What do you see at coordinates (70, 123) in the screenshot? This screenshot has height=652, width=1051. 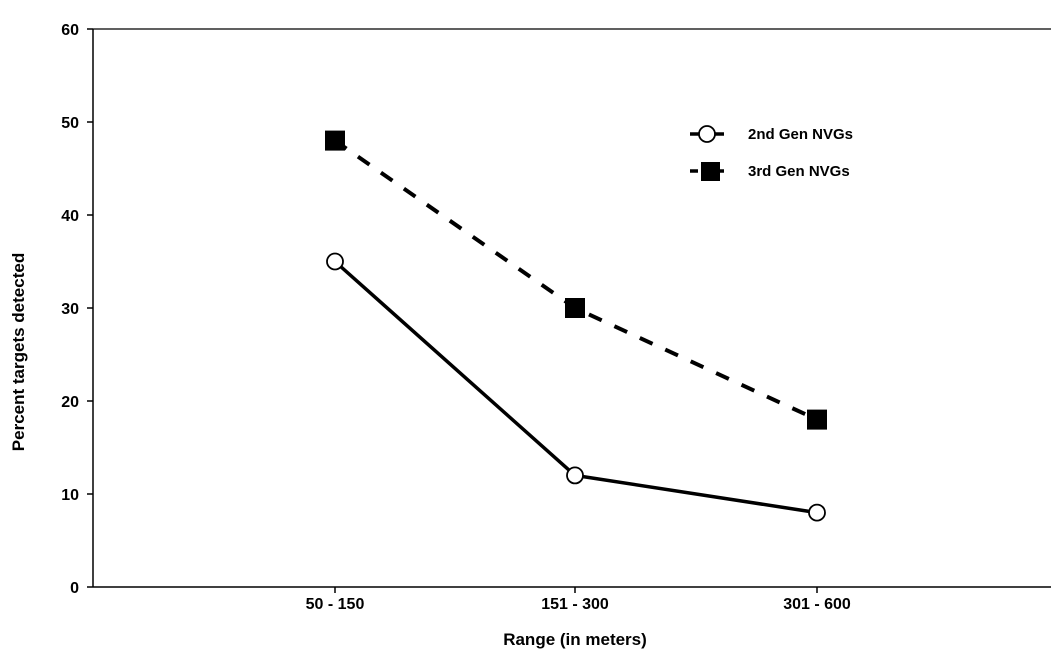 I see `y-tick-label: 50` at bounding box center [70, 123].